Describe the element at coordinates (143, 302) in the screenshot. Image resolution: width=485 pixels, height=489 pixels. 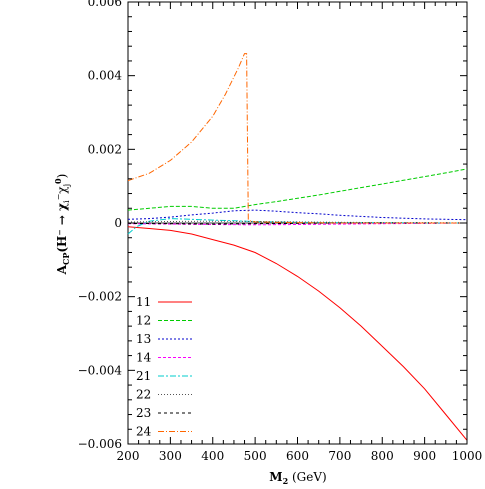
I see `legend-label-11: 11` at that location.